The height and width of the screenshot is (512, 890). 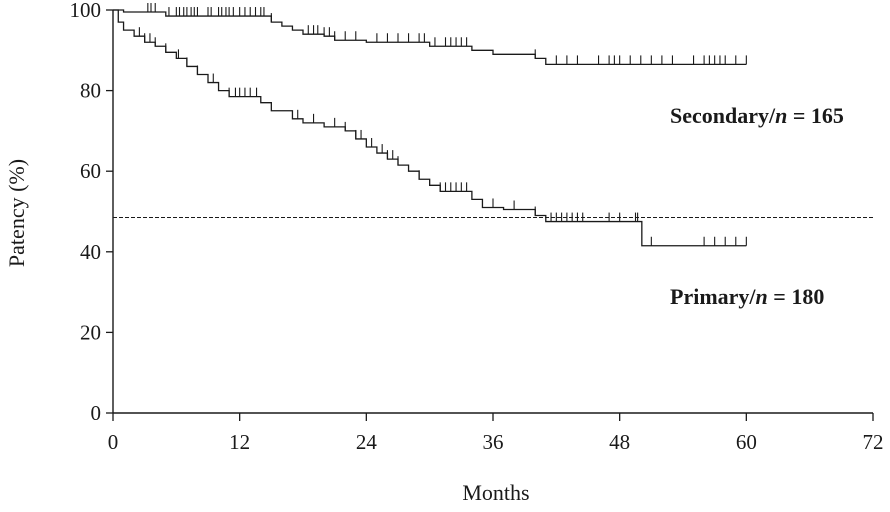 I want to click on series-label-primary: Primary/n = 180, so click(x=747, y=296).